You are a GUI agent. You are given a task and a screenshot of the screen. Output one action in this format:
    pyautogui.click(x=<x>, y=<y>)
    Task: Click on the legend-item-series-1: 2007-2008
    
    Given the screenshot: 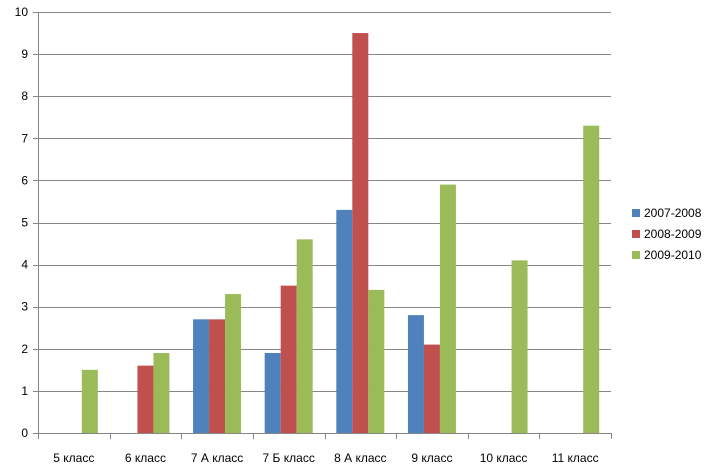 What is the action you would take?
    pyautogui.click(x=678, y=212)
    